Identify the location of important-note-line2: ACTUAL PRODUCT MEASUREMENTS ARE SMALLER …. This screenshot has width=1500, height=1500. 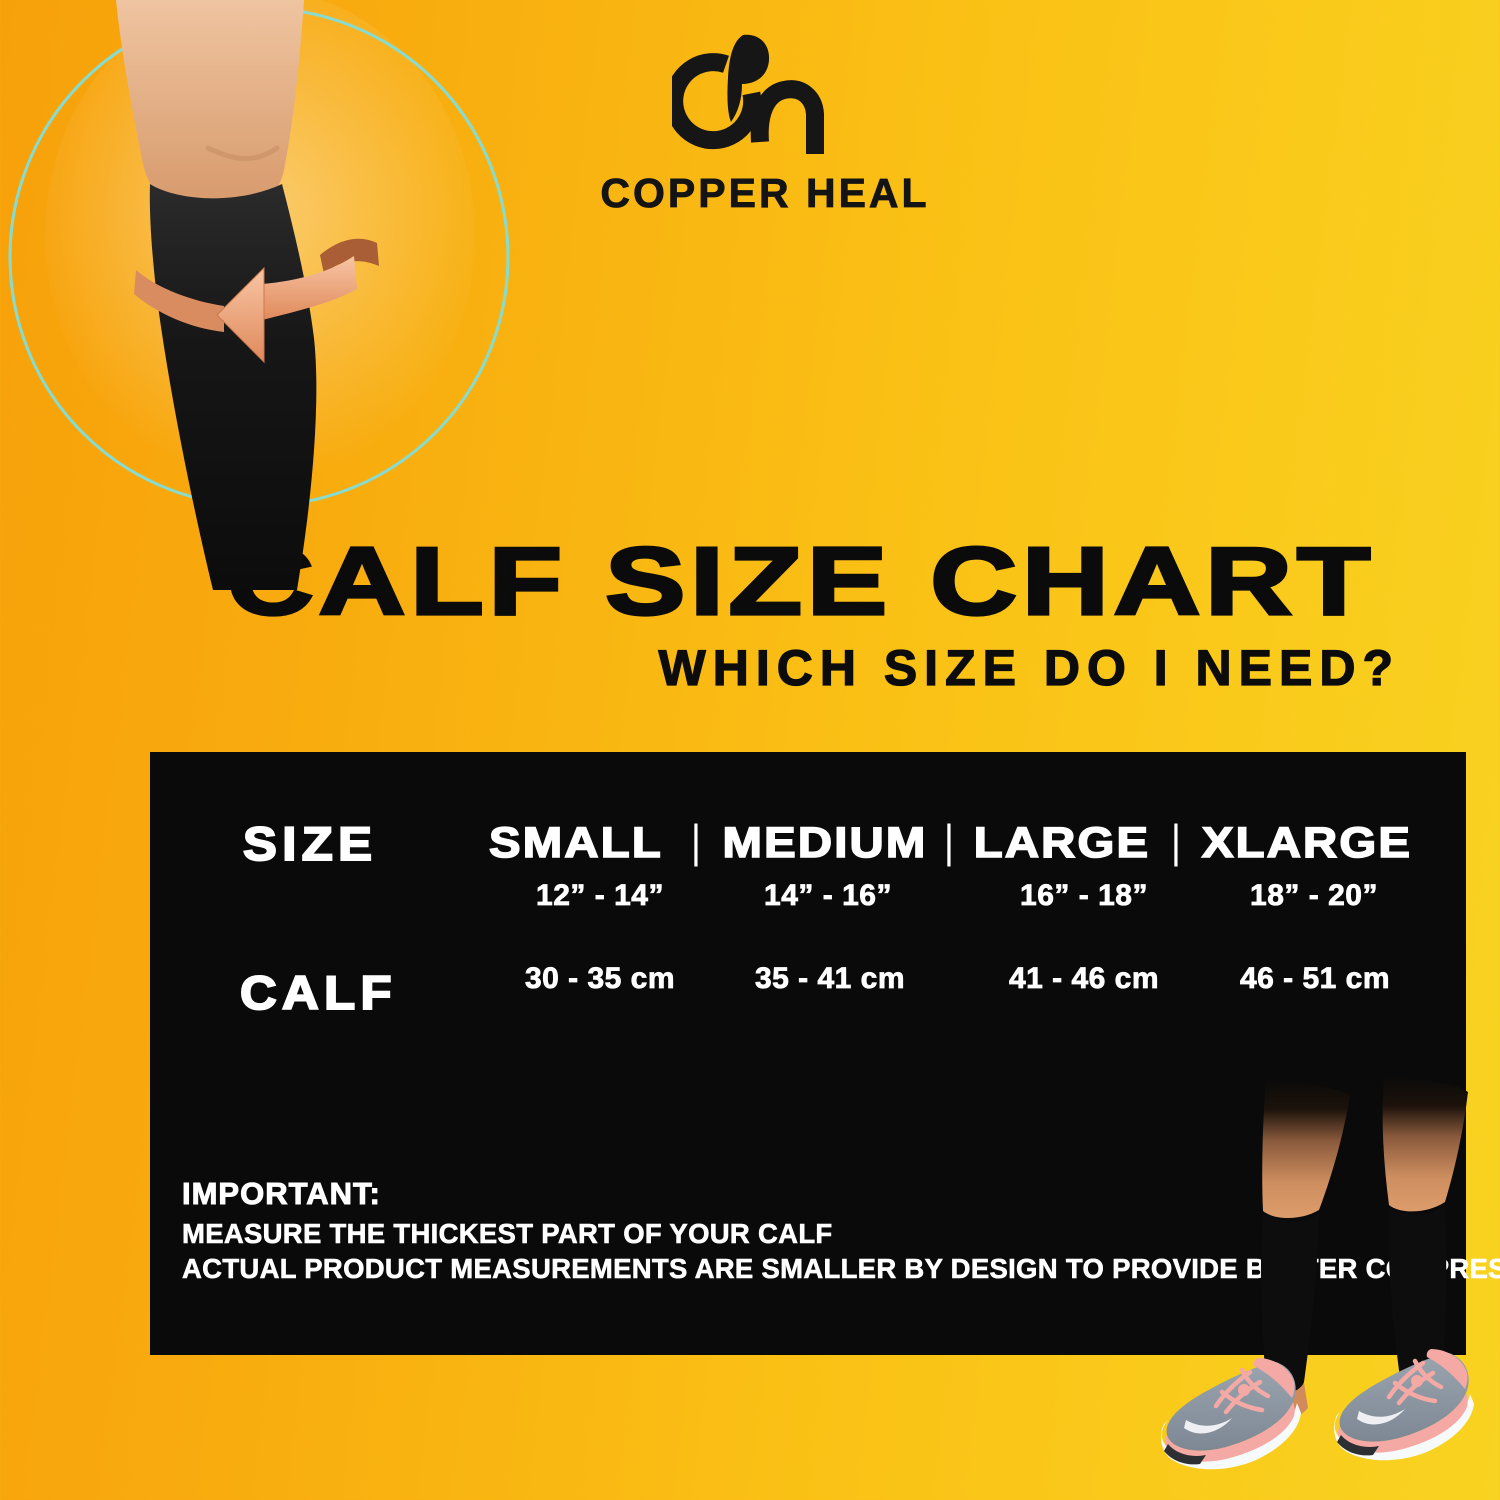
(841, 1269).